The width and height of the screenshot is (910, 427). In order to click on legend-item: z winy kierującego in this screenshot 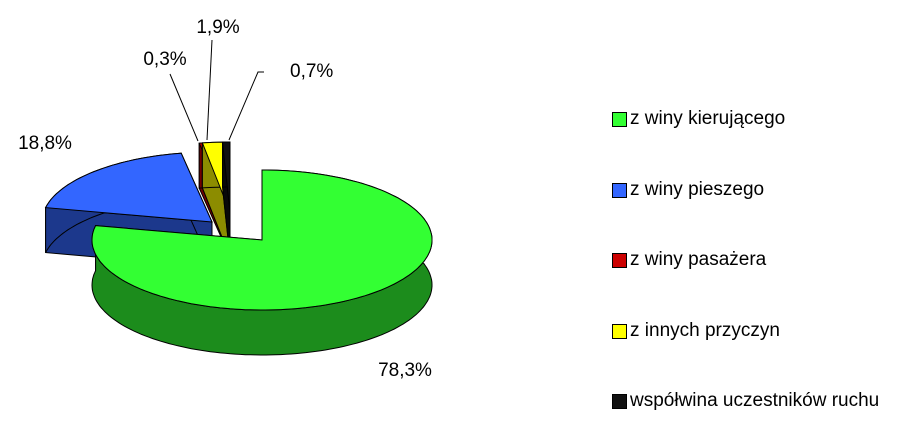, I will do `click(760, 120)`.